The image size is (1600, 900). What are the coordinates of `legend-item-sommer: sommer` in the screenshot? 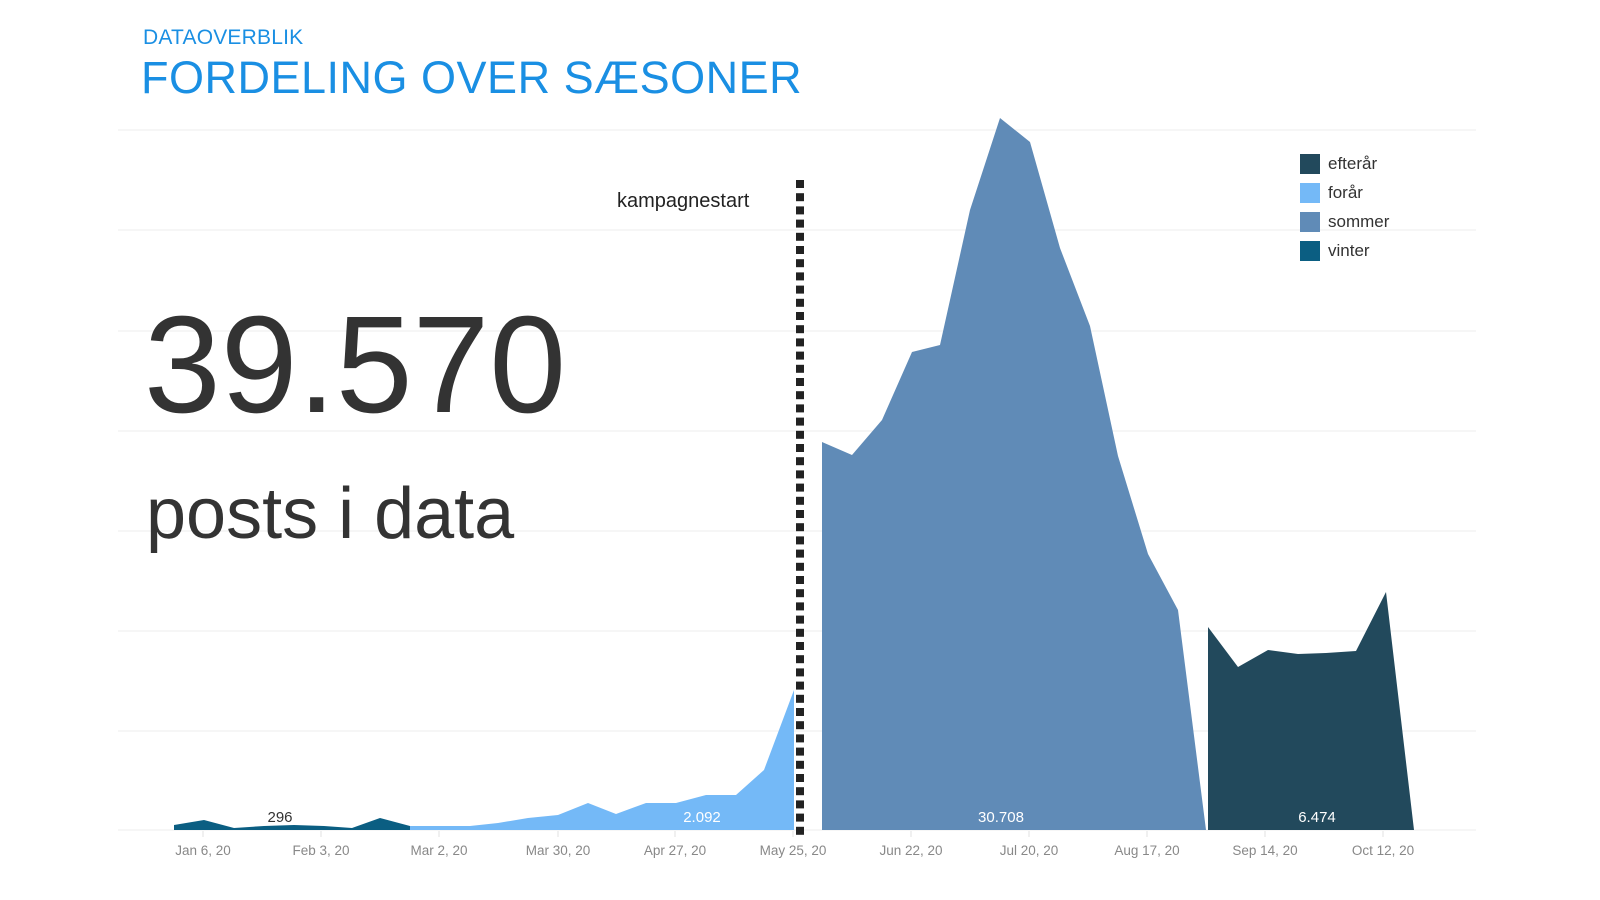 It's located at (1344, 221).